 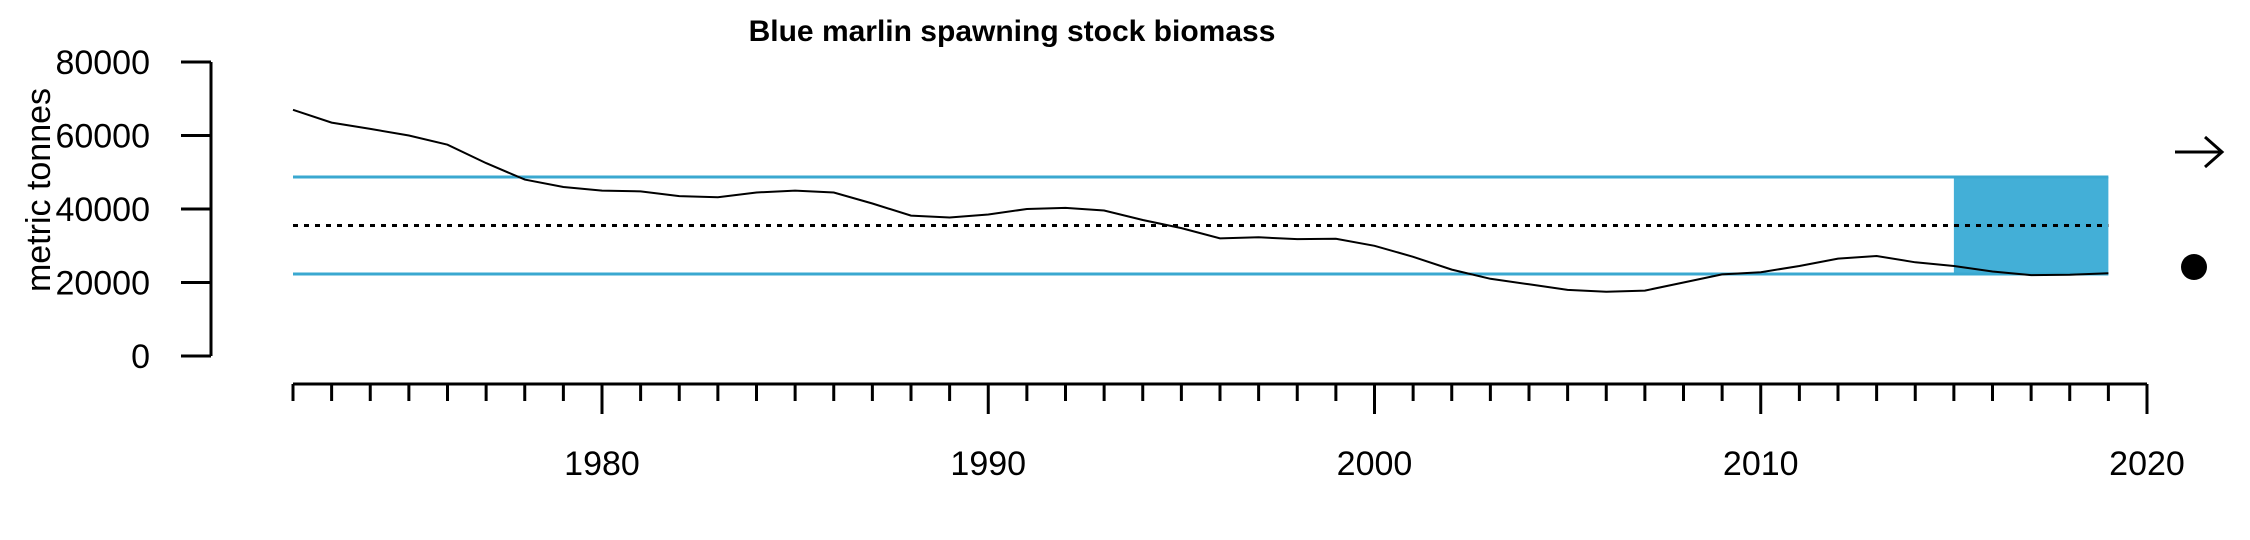 What do you see at coordinates (602, 464) in the screenshot?
I see `x-tick-label: 1980` at bounding box center [602, 464].